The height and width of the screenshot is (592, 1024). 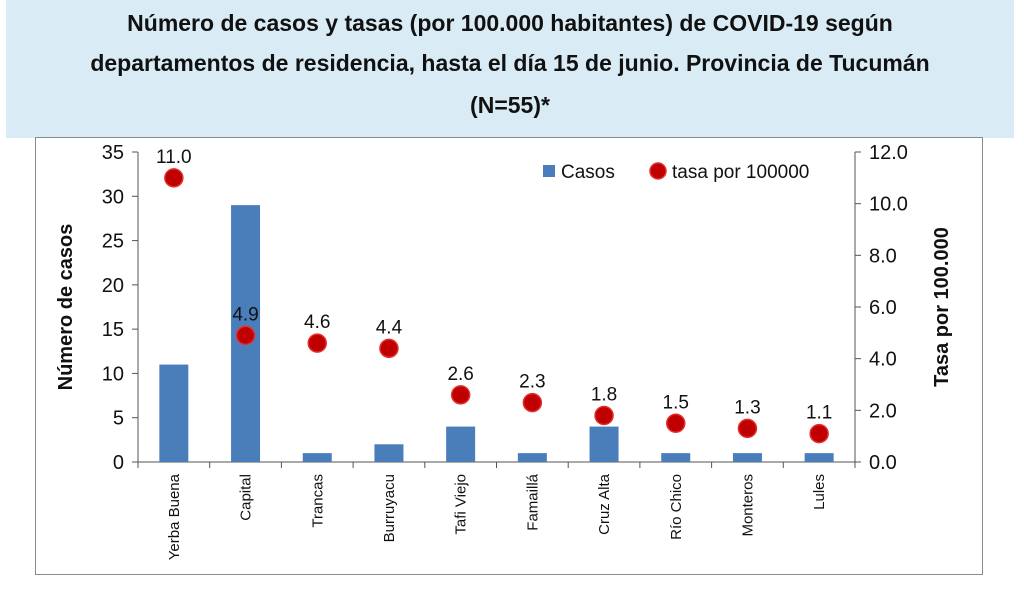 What do you see at coordinates (118, 419) in the screenshot?
I see `y-tick-label: 5` at bounding box center [118, 419].